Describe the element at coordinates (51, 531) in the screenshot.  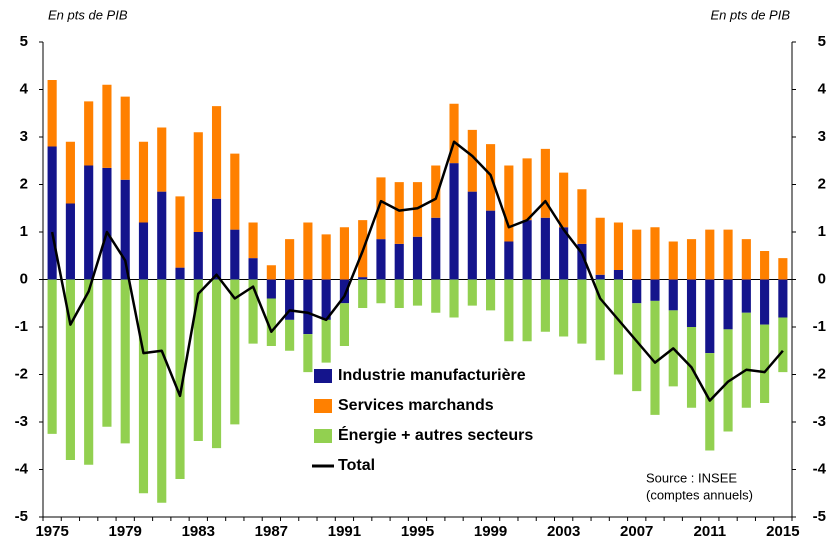
I see `x-tick-label: 1975` at that location.